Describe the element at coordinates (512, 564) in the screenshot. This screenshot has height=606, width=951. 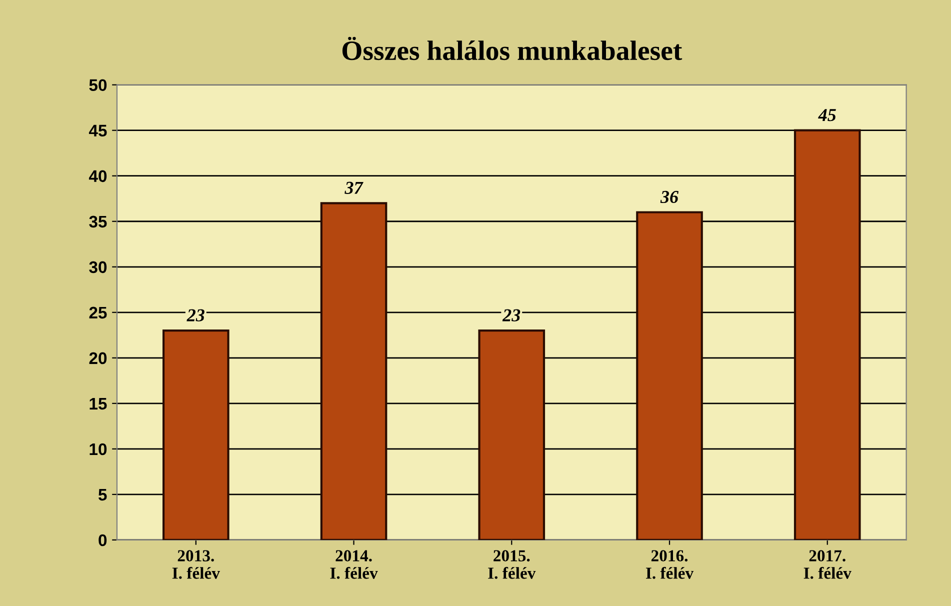
I see `x-tick-label: 2015. I. félév` at that location.